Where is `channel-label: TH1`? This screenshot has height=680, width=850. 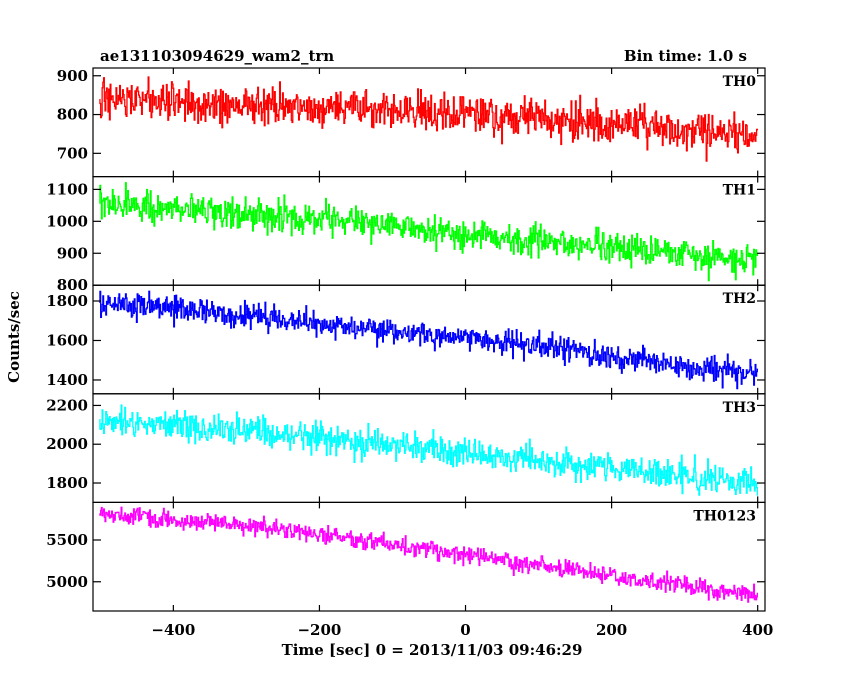
channel-label: TH1 is located at coordinates (739, 191).